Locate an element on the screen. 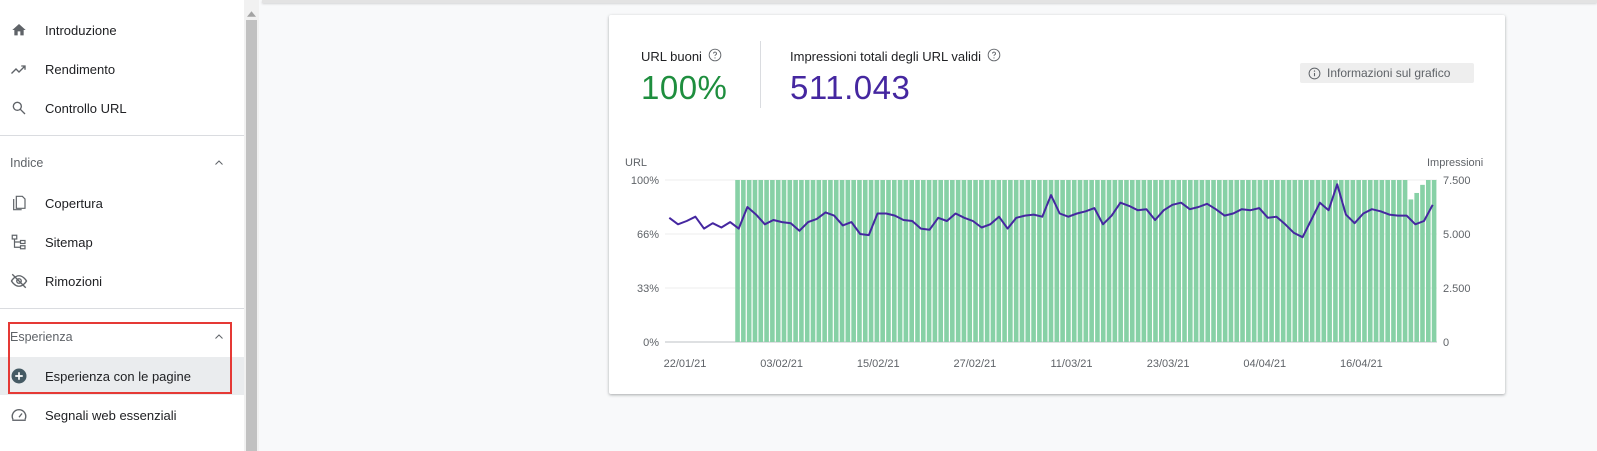 Image resolution: width=1597 pixels, height=451 pixels. add-circle-icon is located at coordinates (19, 376).